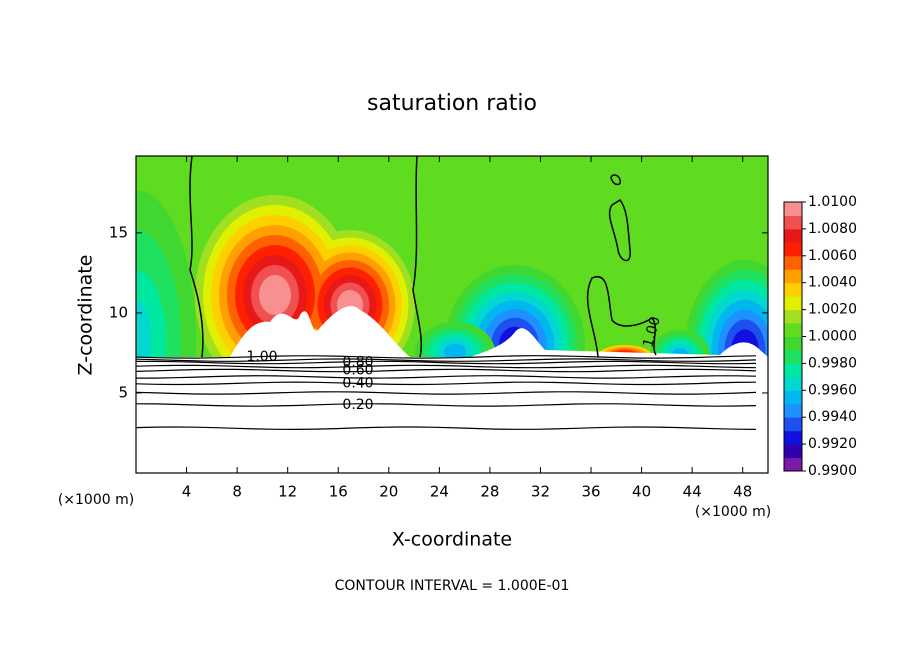  I want to click on colorbar-tick-label: 1.0060, so click(832, 256).